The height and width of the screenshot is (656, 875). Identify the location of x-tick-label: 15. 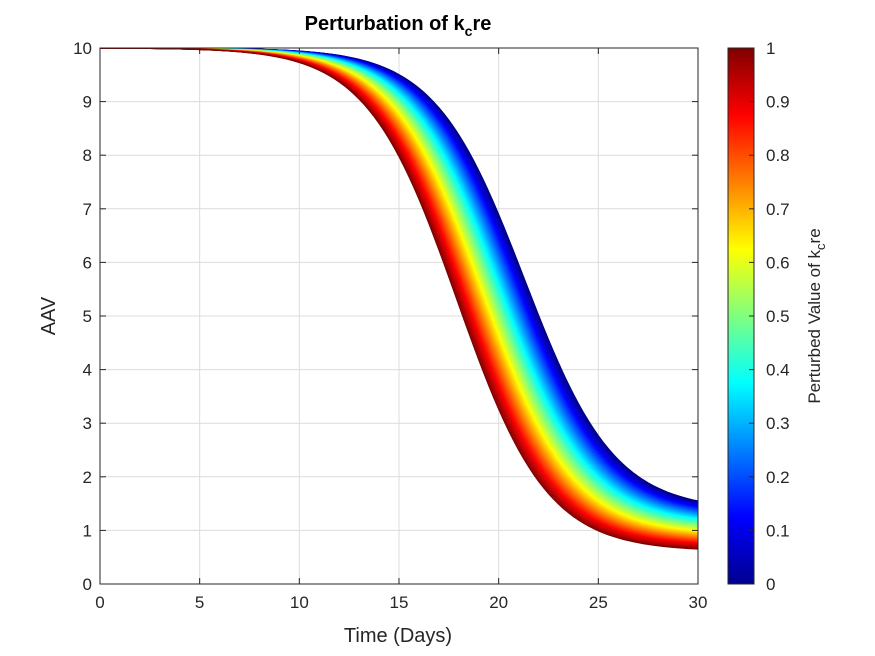
(399, 602).